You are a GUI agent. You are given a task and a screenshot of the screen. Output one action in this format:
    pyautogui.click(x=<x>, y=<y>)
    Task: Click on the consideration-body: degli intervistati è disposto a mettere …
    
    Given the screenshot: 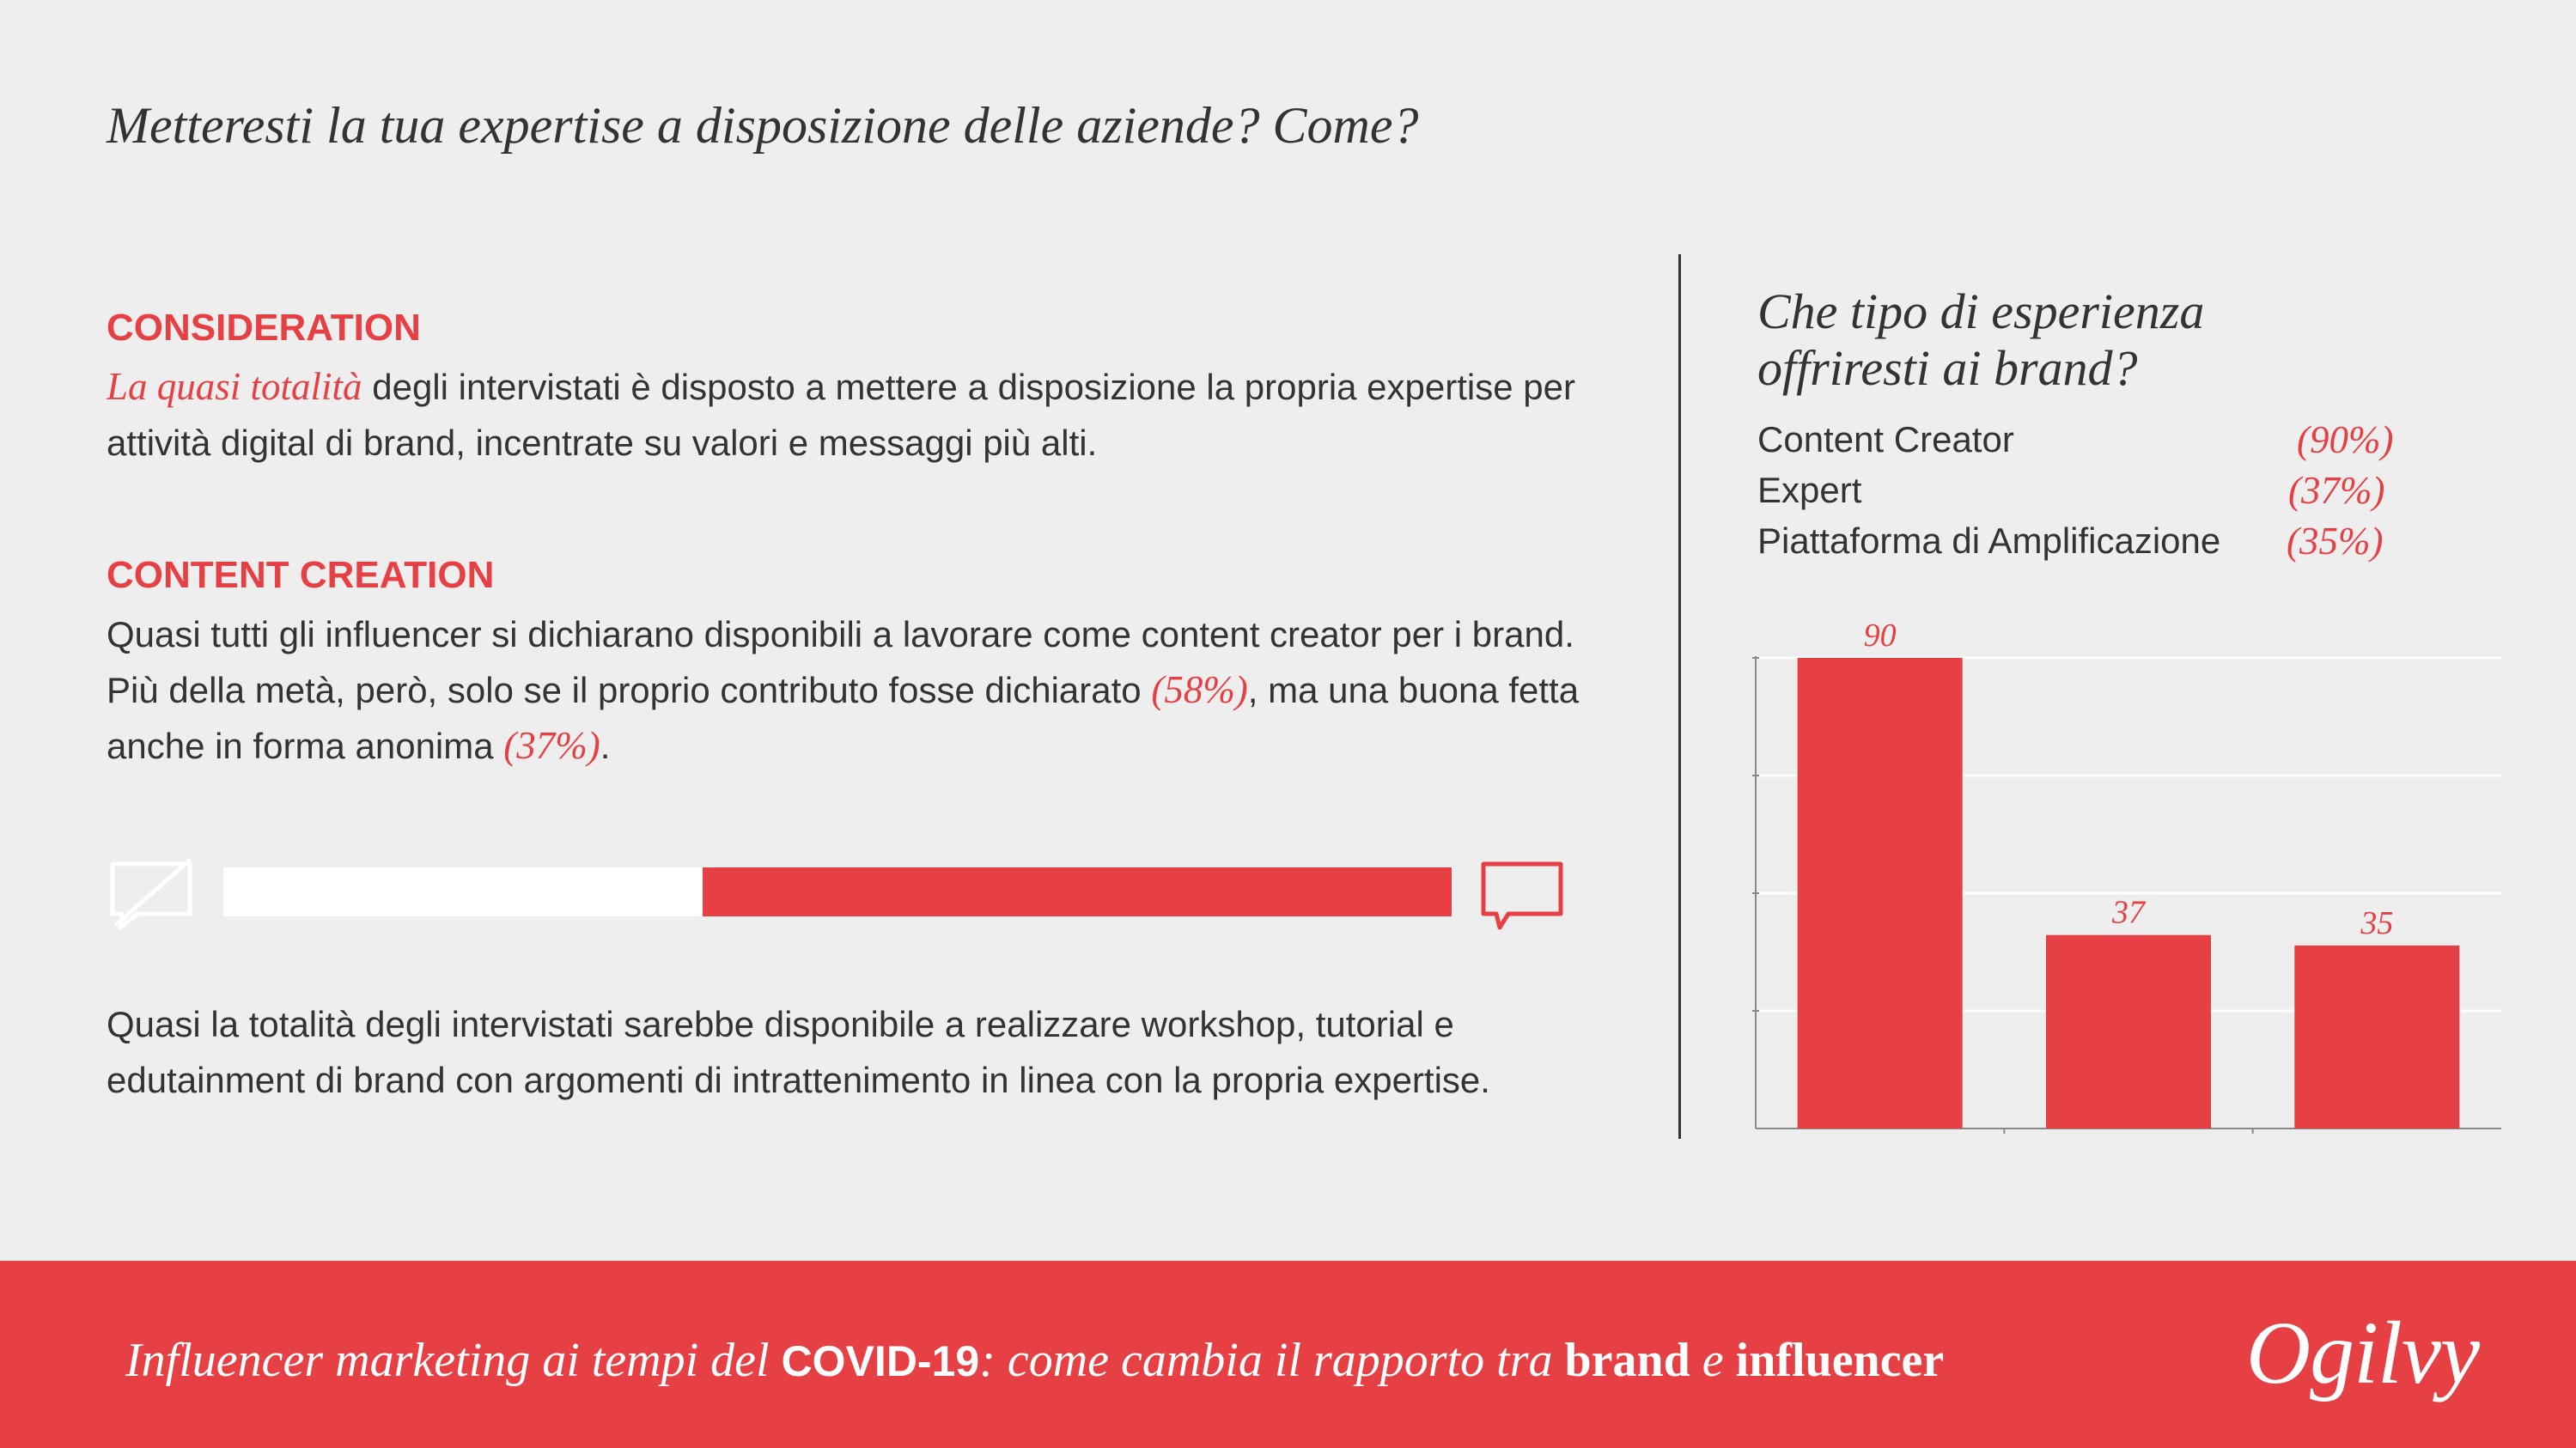 What is the action you would take?
    pyautogui.click(x=841, y=415)
    